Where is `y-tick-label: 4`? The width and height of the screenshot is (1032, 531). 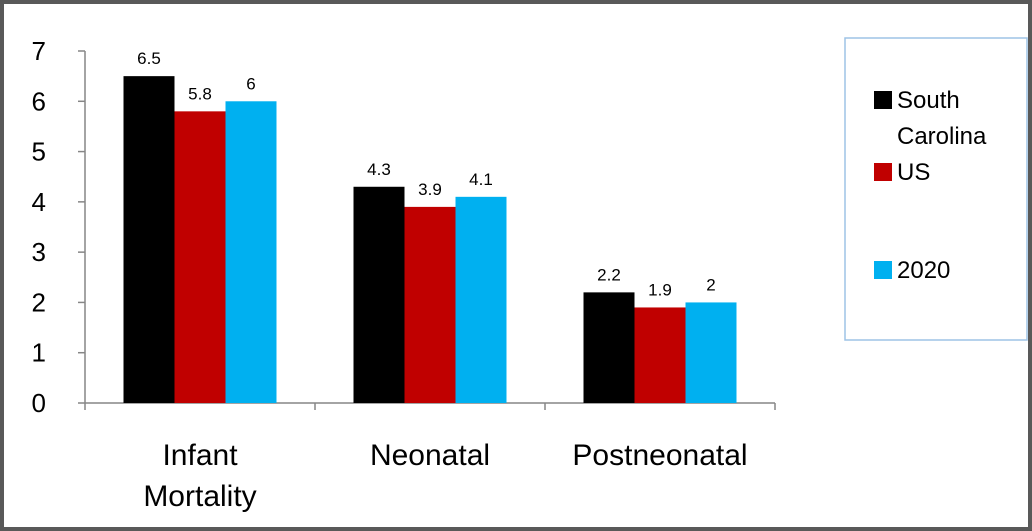
y-tick-label: 4 is located at coordinates (39, 202).